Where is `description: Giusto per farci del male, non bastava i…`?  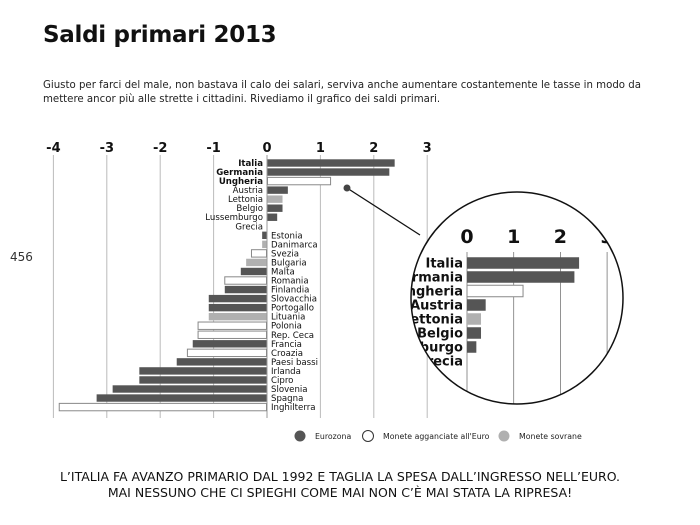 description: Giusto per farci del male, non bastava i… is located at coordinates (342, 92).